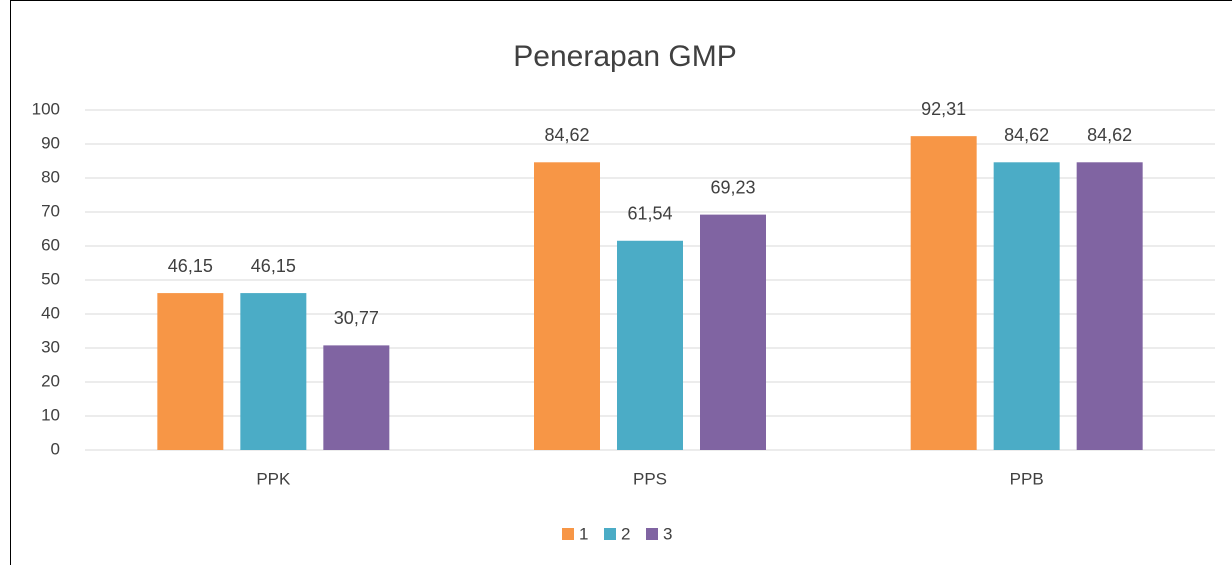  Describe the element at coordinates (649, 214) in the screenshot. I see `data-label: 61,54` at that location.